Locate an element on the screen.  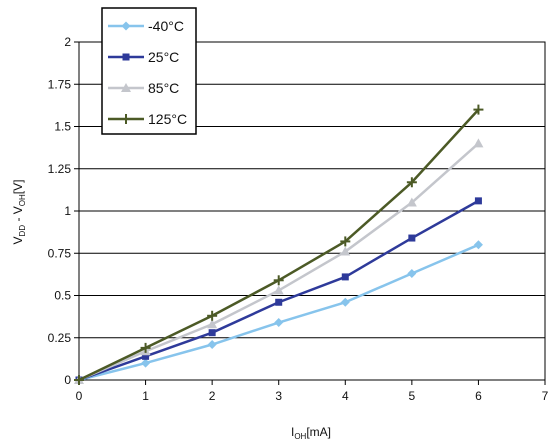
legend: -40°C 25°C 85°C 125°C is located at coordinates (149, 71).